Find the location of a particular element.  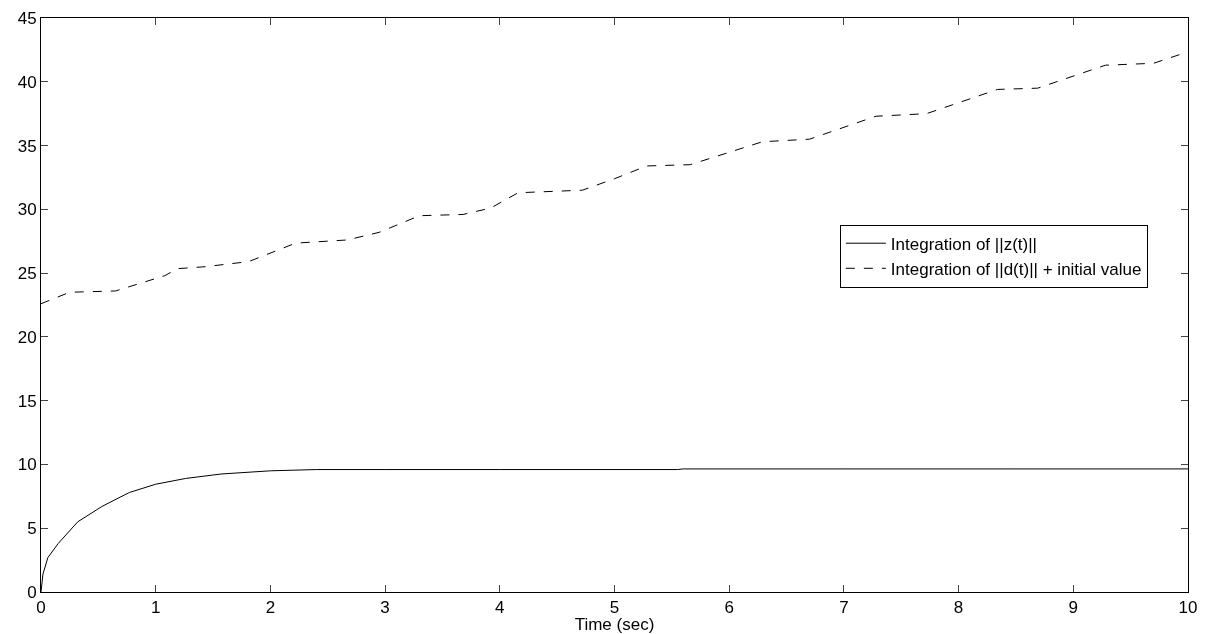

x-tick-label: 9 is located at coordinates (1073, 608).